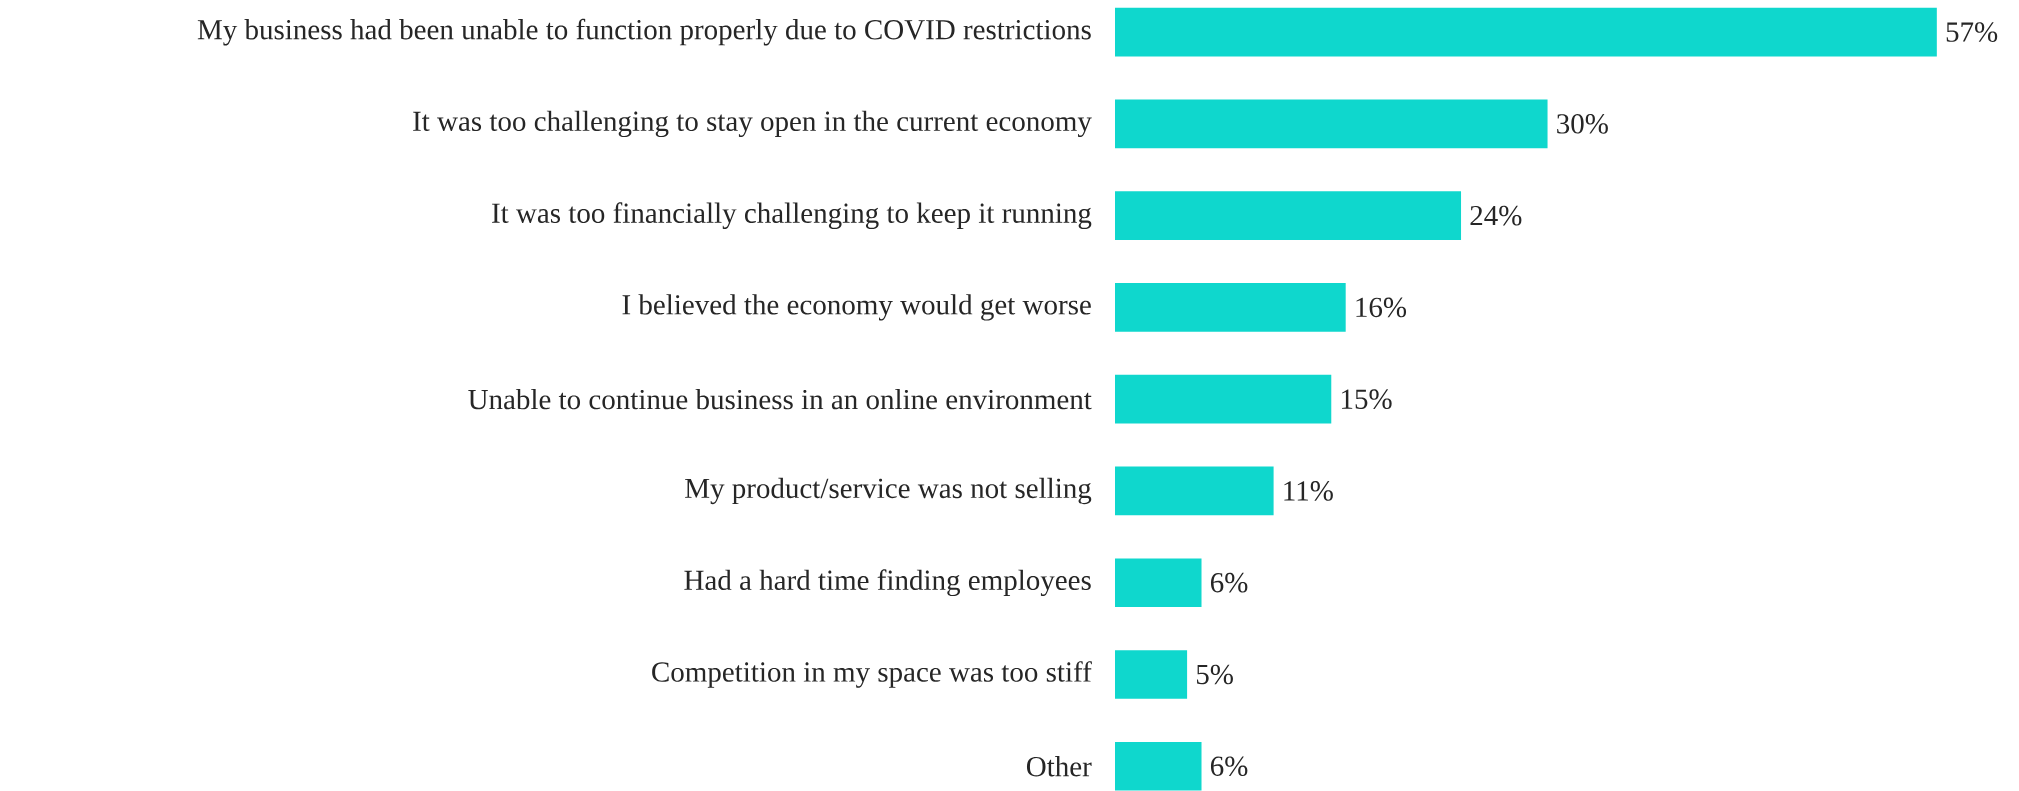 This screenshot has height=791, width=2019. I want to click on y-tick-label: Had a hard time finding employees, so click(887, 583).